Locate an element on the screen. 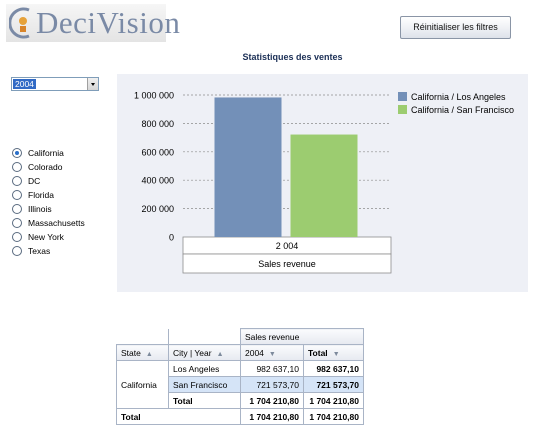  y-tick-label: 200 000 is located at coordinates (157, 209).